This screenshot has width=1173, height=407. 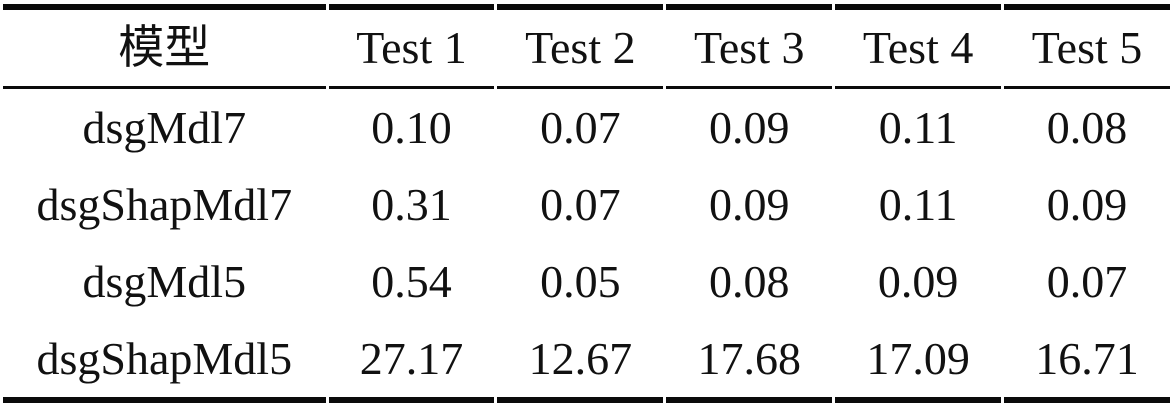 What do you see at coordinates (580, 361) in the screenshot?
I see `value-cell: 12.67` at bounding box center [580, 361].